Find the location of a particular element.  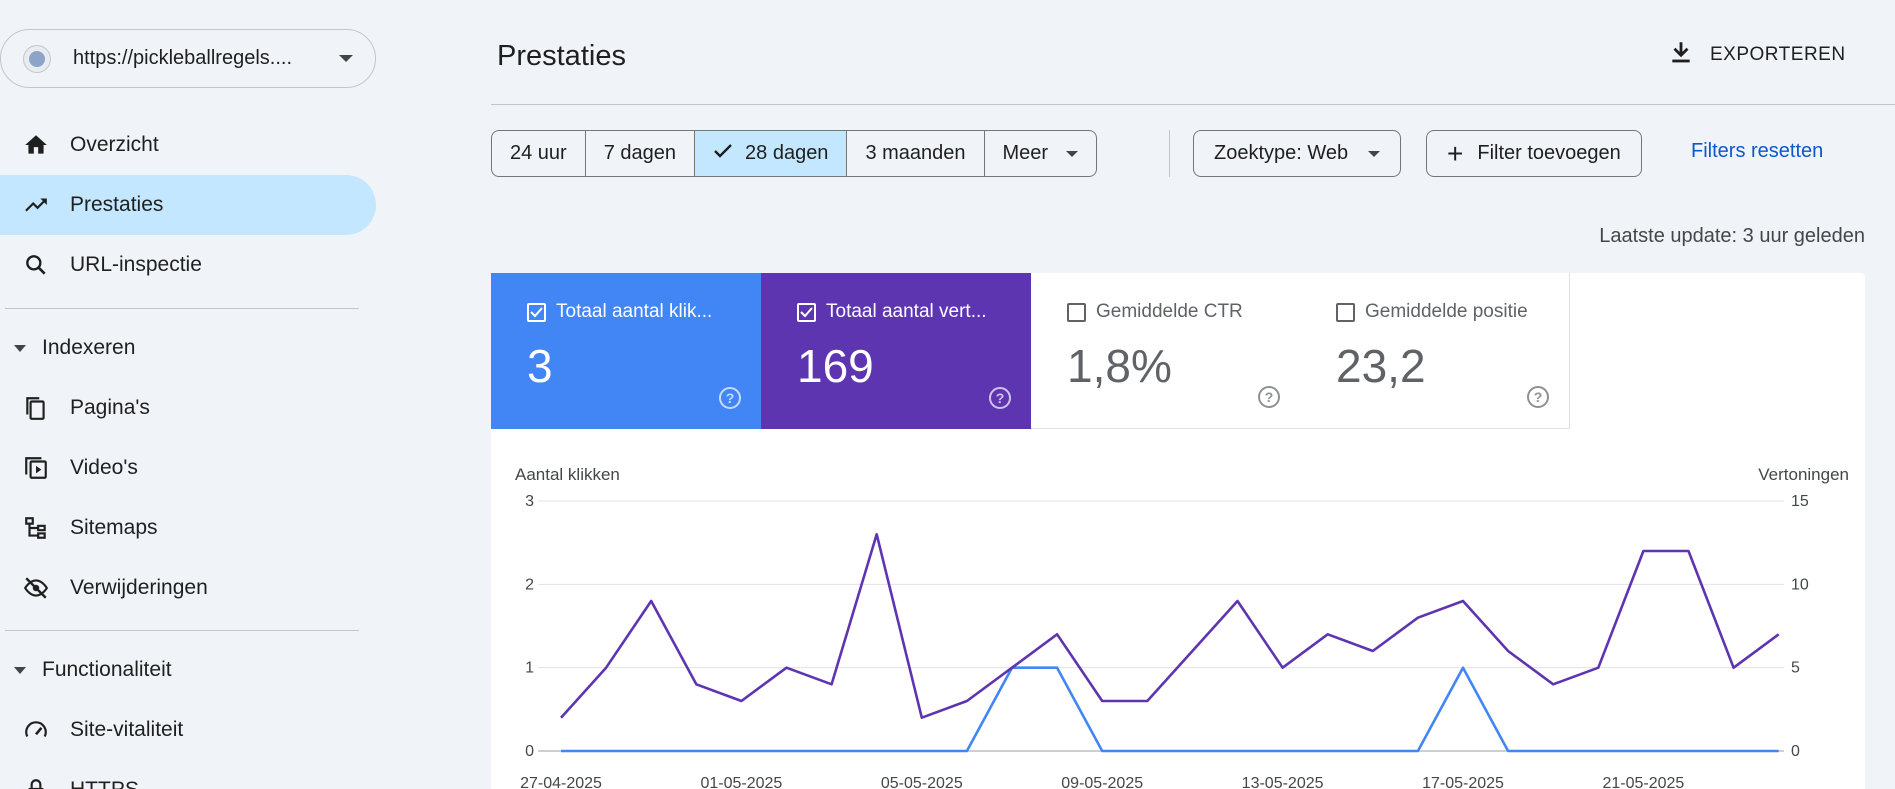

page-title: Prestaties is located at coordinates (561, 56).